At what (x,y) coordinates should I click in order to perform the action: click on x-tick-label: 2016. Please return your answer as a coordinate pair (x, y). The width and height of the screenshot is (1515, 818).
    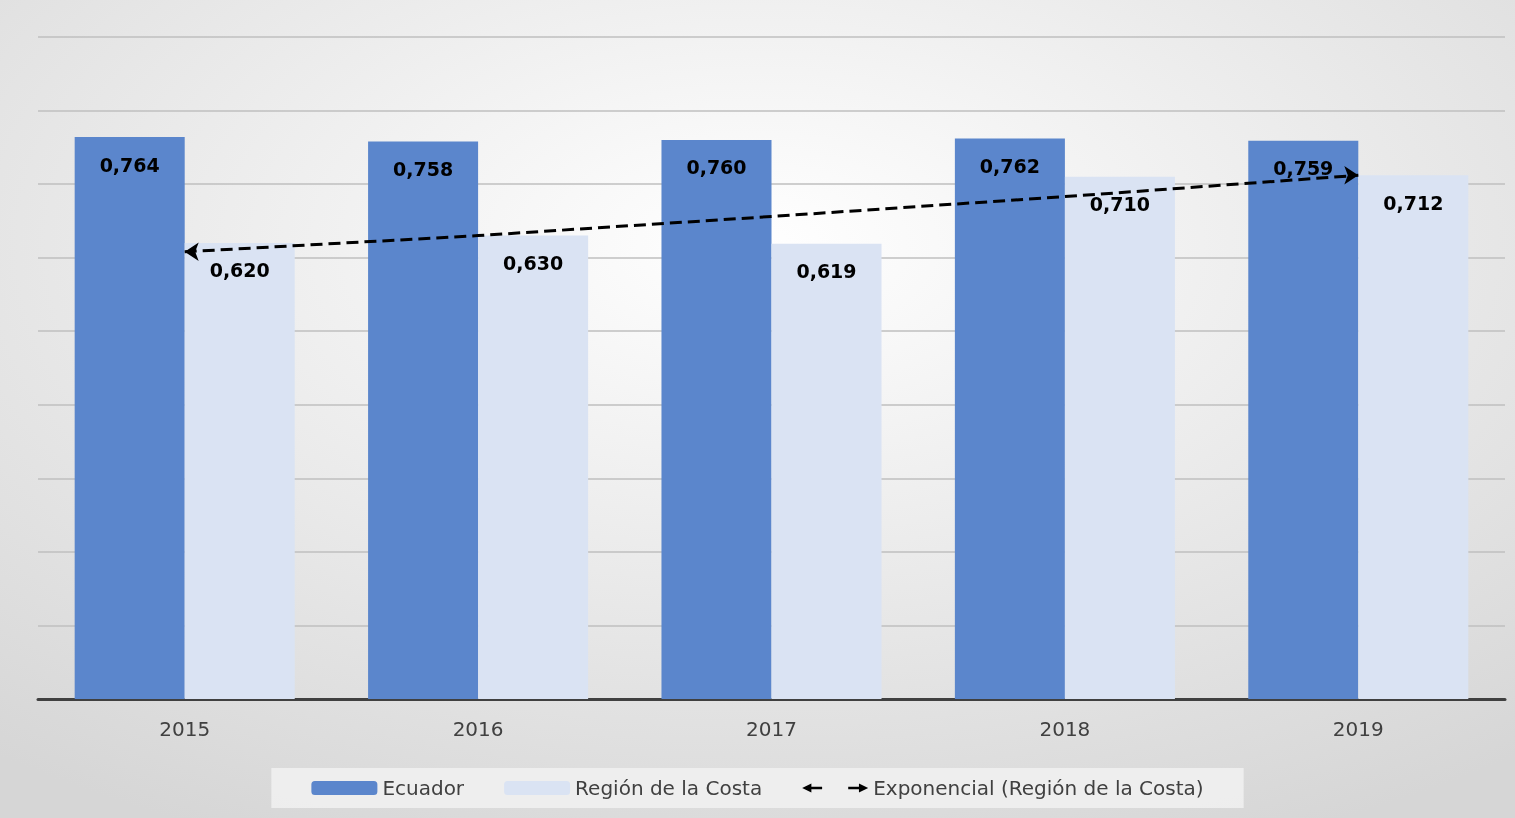
    Looking at the image, I should click on (478, 729).